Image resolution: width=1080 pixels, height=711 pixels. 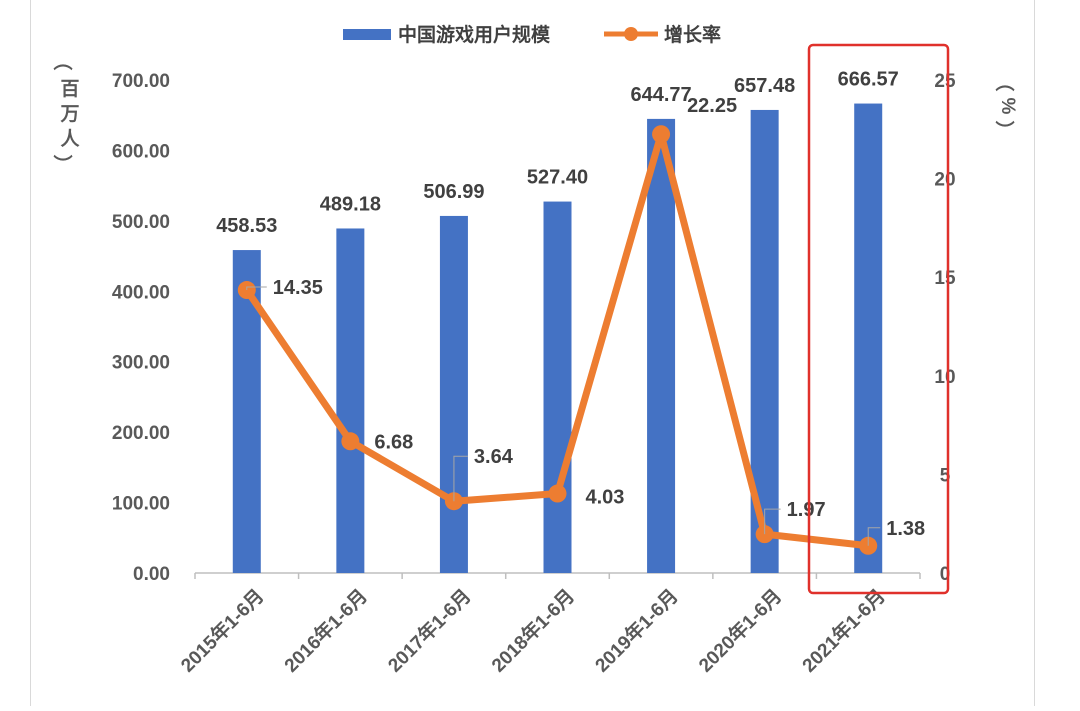 What do you see at coordinates (494, 457) in the screenshot?
I see `growth-rate-value-label: 3.64` at bounding box center [494, 457].